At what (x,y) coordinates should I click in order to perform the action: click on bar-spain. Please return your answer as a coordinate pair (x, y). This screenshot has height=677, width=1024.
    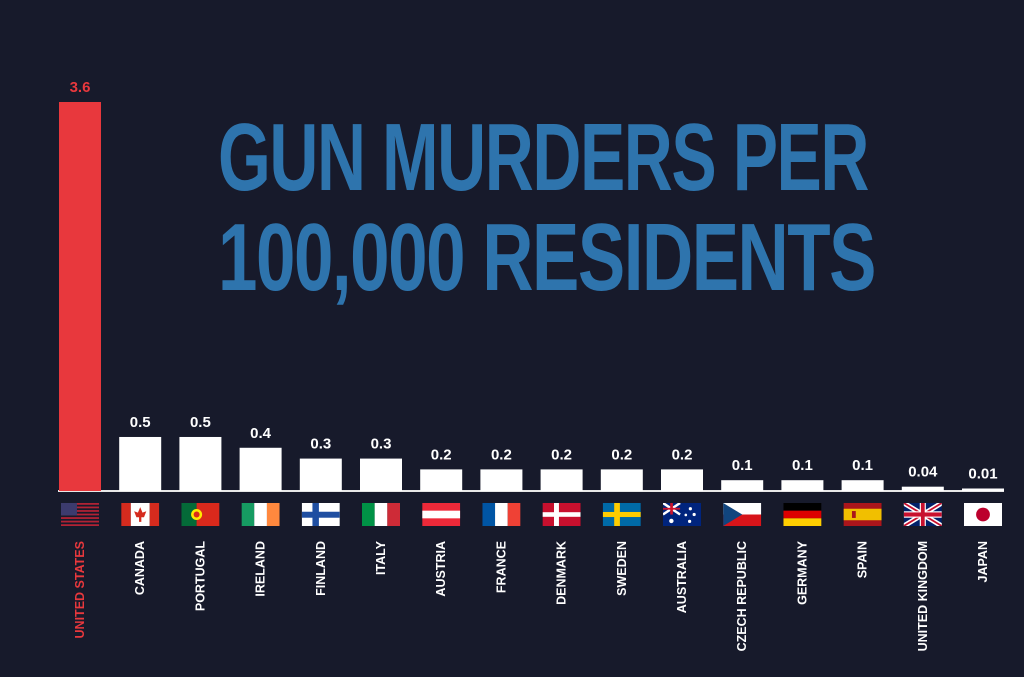
    Looking at the image, I should click on (862, 485).